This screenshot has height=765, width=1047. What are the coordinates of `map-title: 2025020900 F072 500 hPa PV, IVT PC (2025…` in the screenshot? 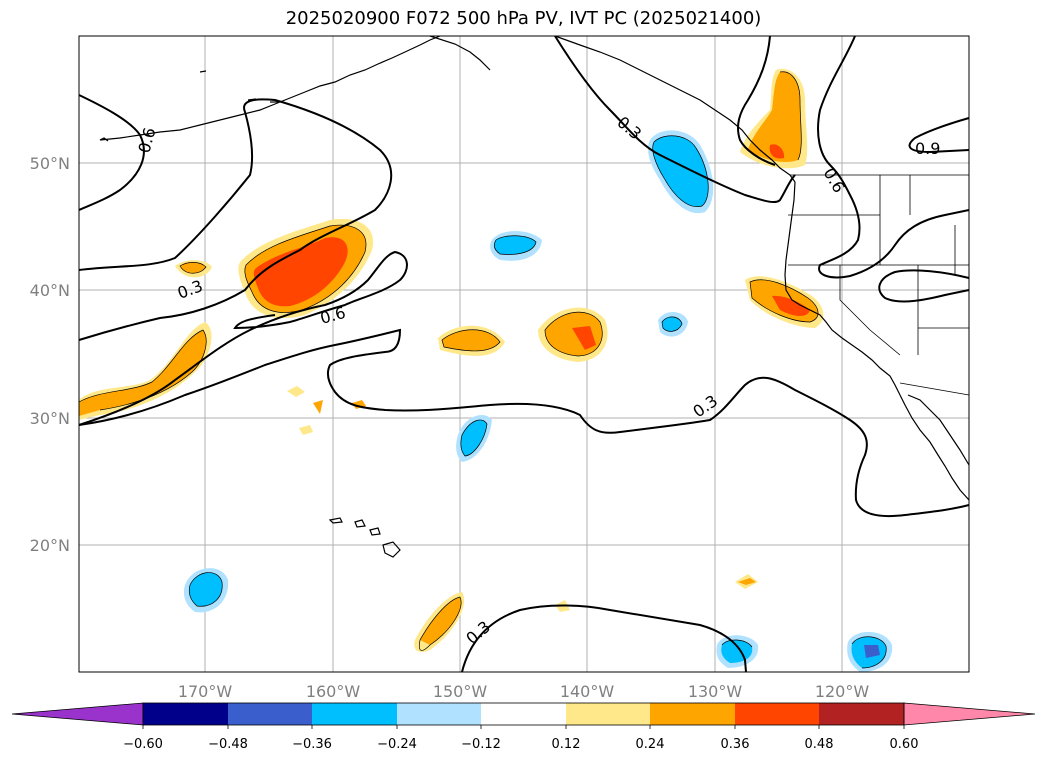 It's located at (523, 18).